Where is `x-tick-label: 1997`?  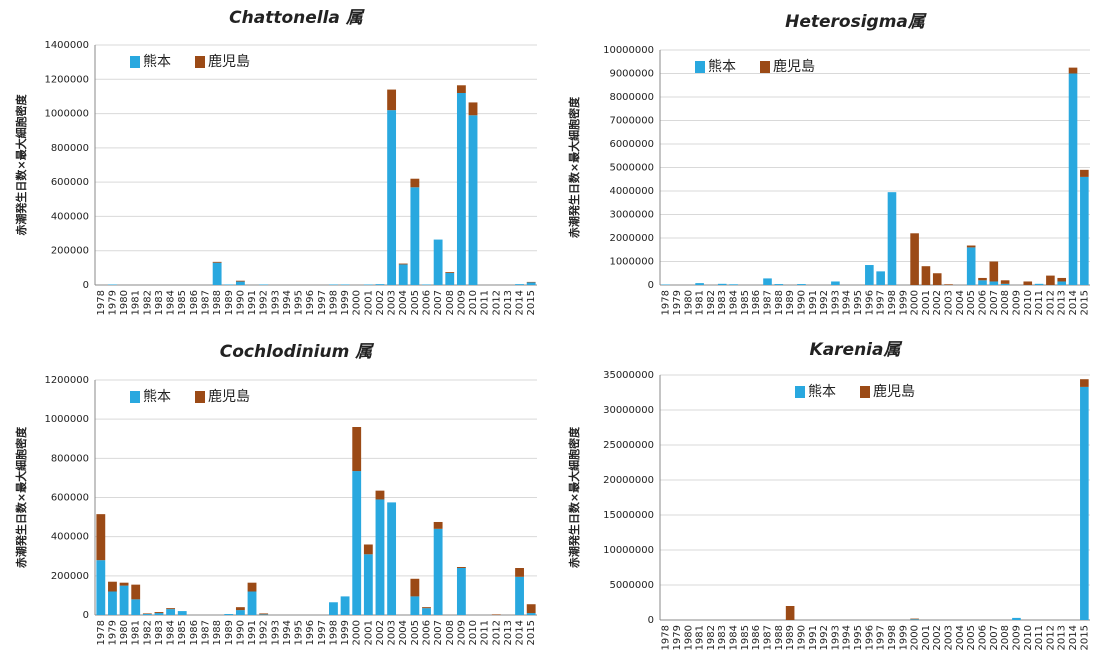 x-tick-label: 1997 is located at coordinates (322, 632).